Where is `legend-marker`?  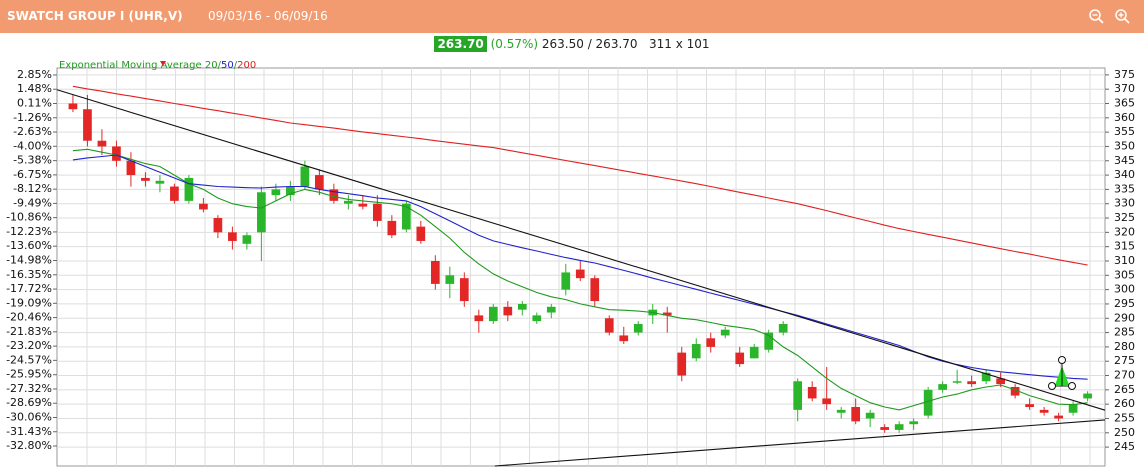 legend-marker is located at coordinates (163, 63).